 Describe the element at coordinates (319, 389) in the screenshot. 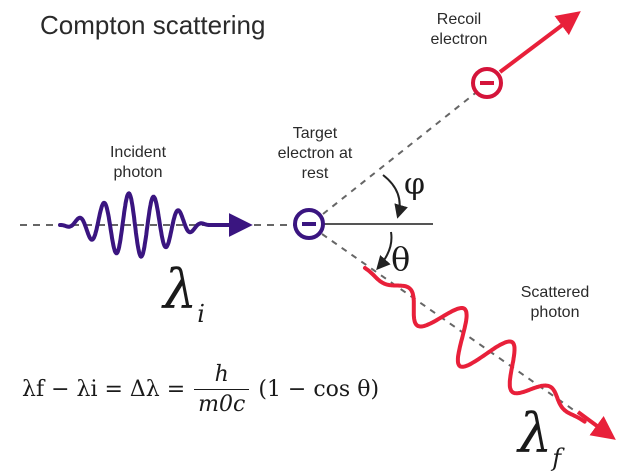

I see `formula-rhs: (1 − cos θ)` at that location.